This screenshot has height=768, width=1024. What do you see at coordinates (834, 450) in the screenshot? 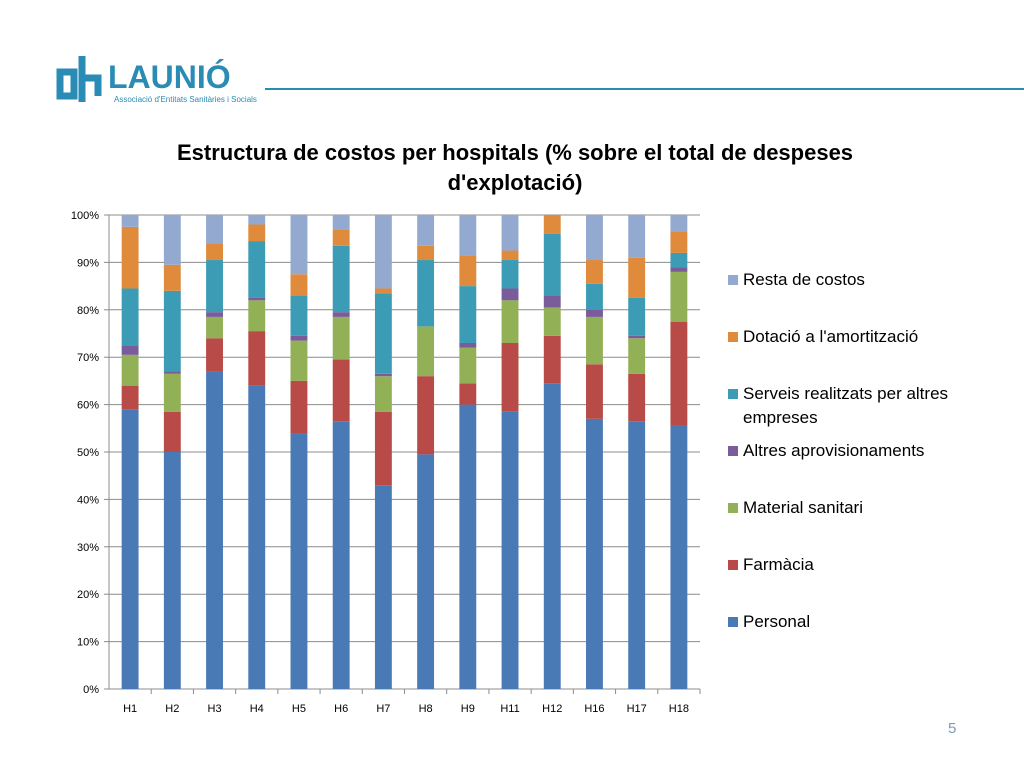
I see `legend-label: Altres aprovisionaments` at bounding box center [834, 450].